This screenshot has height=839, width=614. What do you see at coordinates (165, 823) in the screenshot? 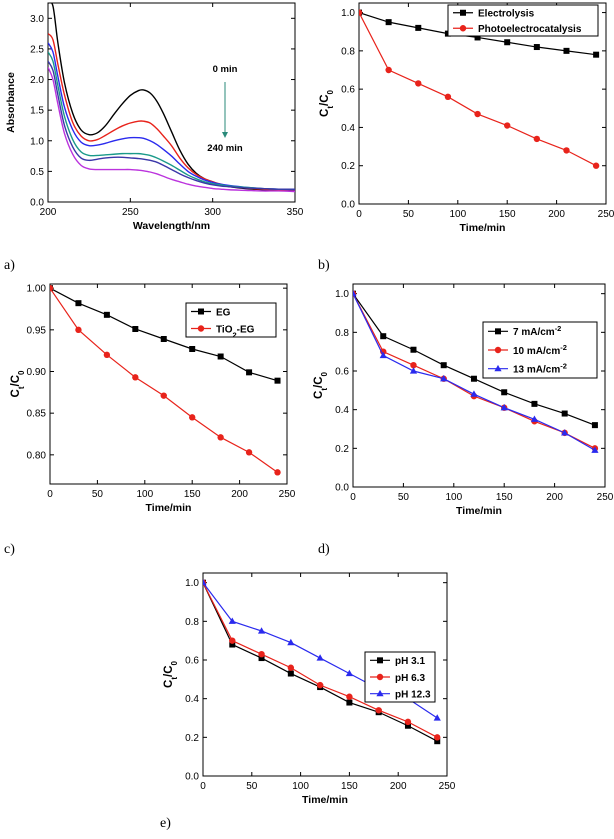
I see `panel-label-e: e)` at bounding box center [165, 823].